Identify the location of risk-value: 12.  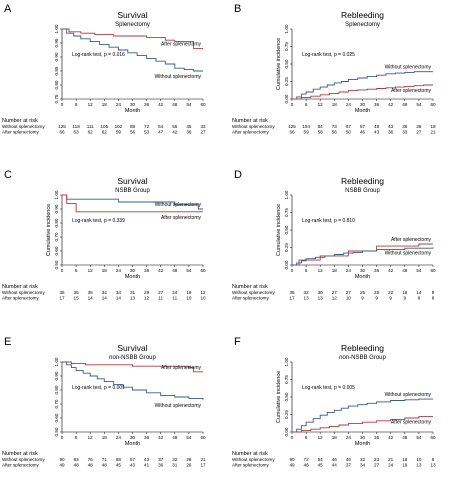
(335, 298).